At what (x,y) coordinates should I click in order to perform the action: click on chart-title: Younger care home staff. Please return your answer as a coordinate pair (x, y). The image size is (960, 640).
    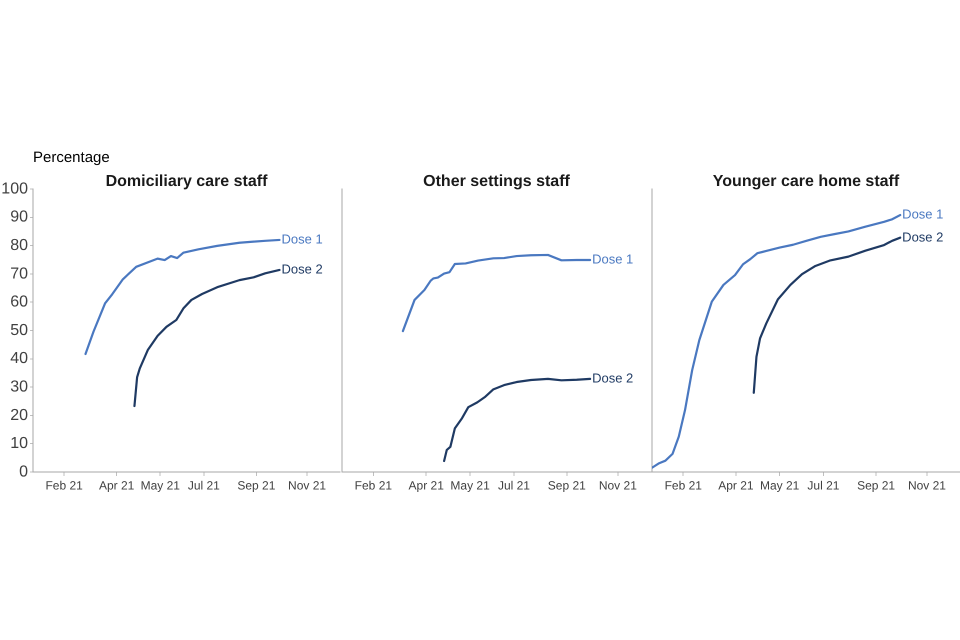
    Looking at the image, I should click on (806, 181).